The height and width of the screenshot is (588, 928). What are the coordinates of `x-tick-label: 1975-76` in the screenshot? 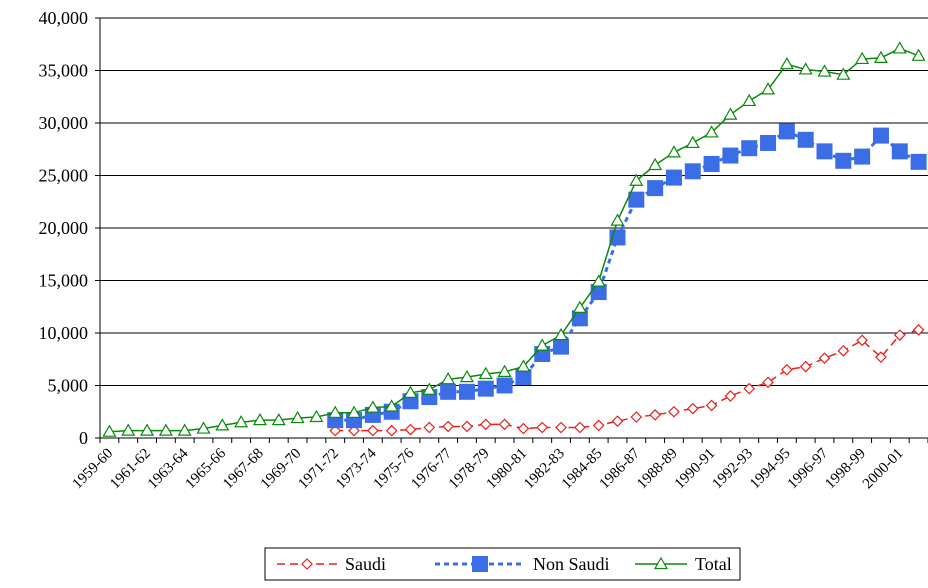 It's located at (394, 468).